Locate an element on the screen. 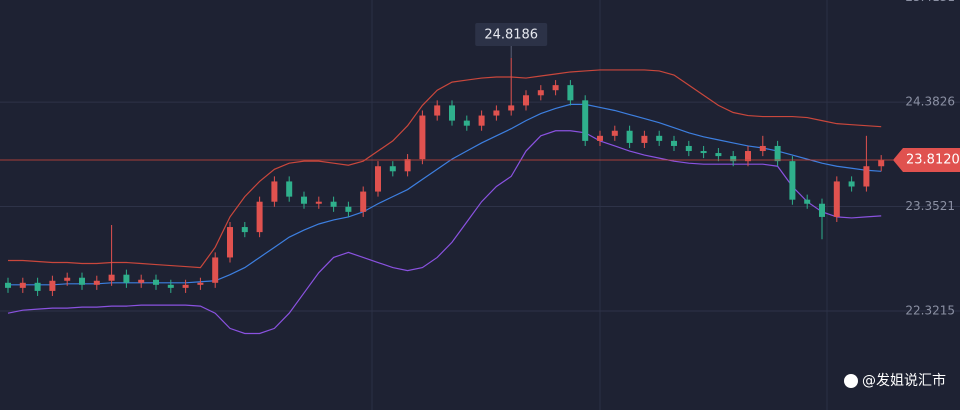 The image size is (960, 410). y-tick-label: 25.4131 is located at coordinates (930, 2).